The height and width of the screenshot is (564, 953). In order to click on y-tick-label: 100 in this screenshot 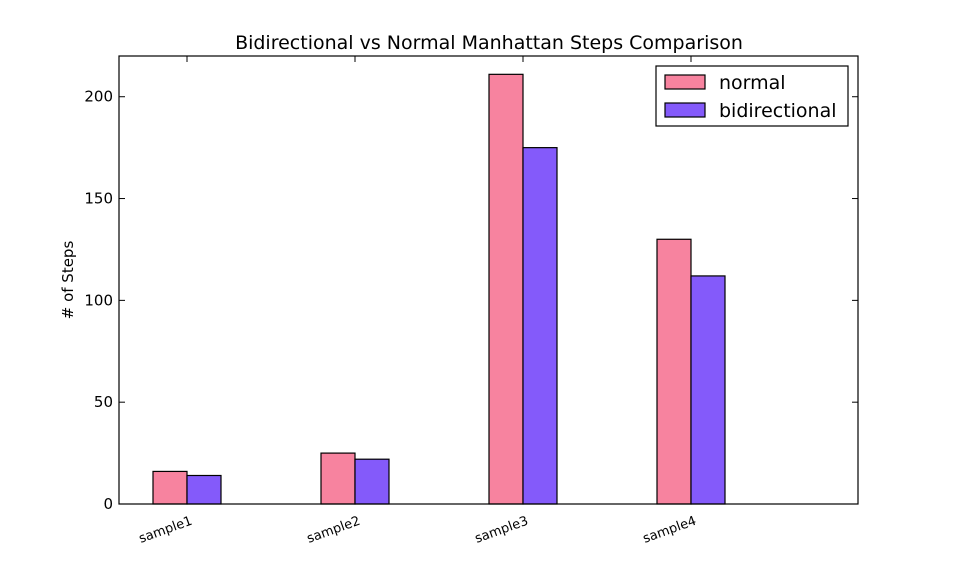, I will do `click(98, 300)`.